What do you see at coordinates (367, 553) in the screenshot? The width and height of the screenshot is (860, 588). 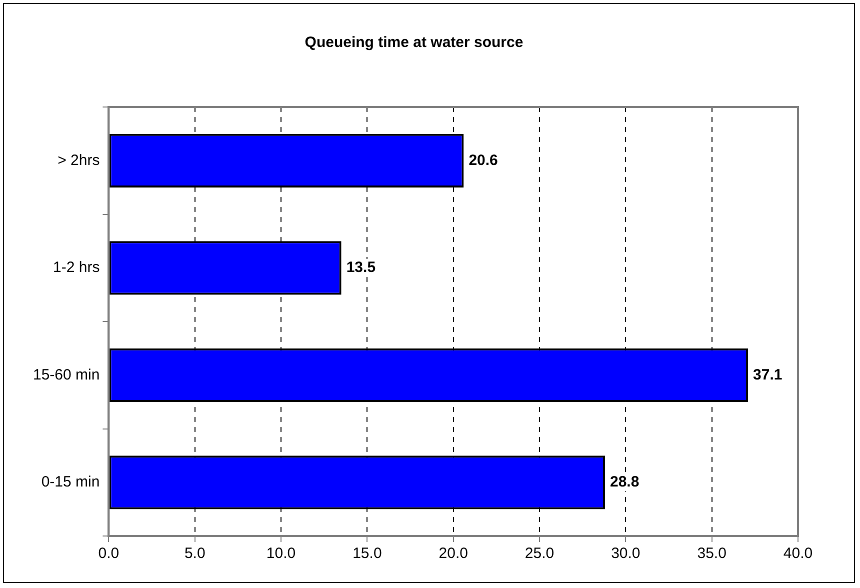 I see `x-tick-label: 15.0` at bounding box center [367, 553].